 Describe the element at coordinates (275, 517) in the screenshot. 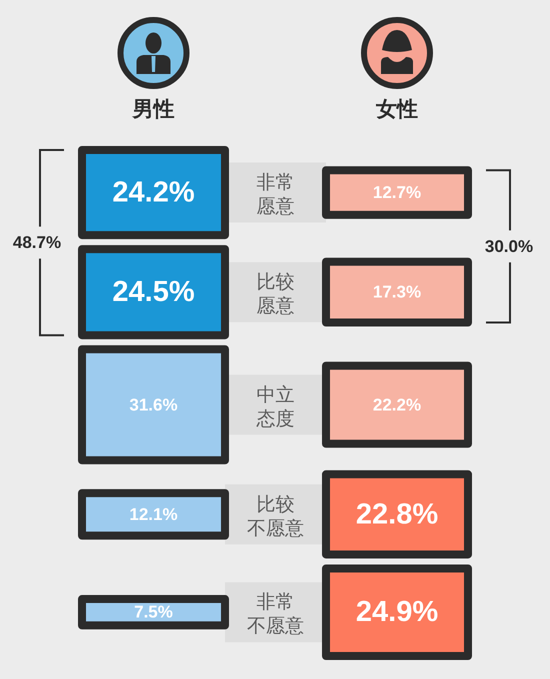

I see `category-label: 比较不愿意` at that location.